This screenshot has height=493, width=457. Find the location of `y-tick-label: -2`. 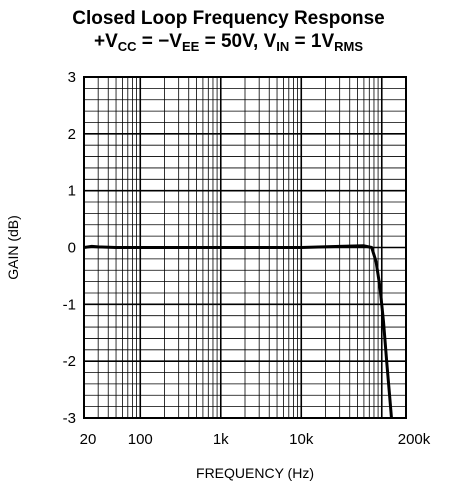

y-tick-label: -2 is located at coordinates (69, 361).